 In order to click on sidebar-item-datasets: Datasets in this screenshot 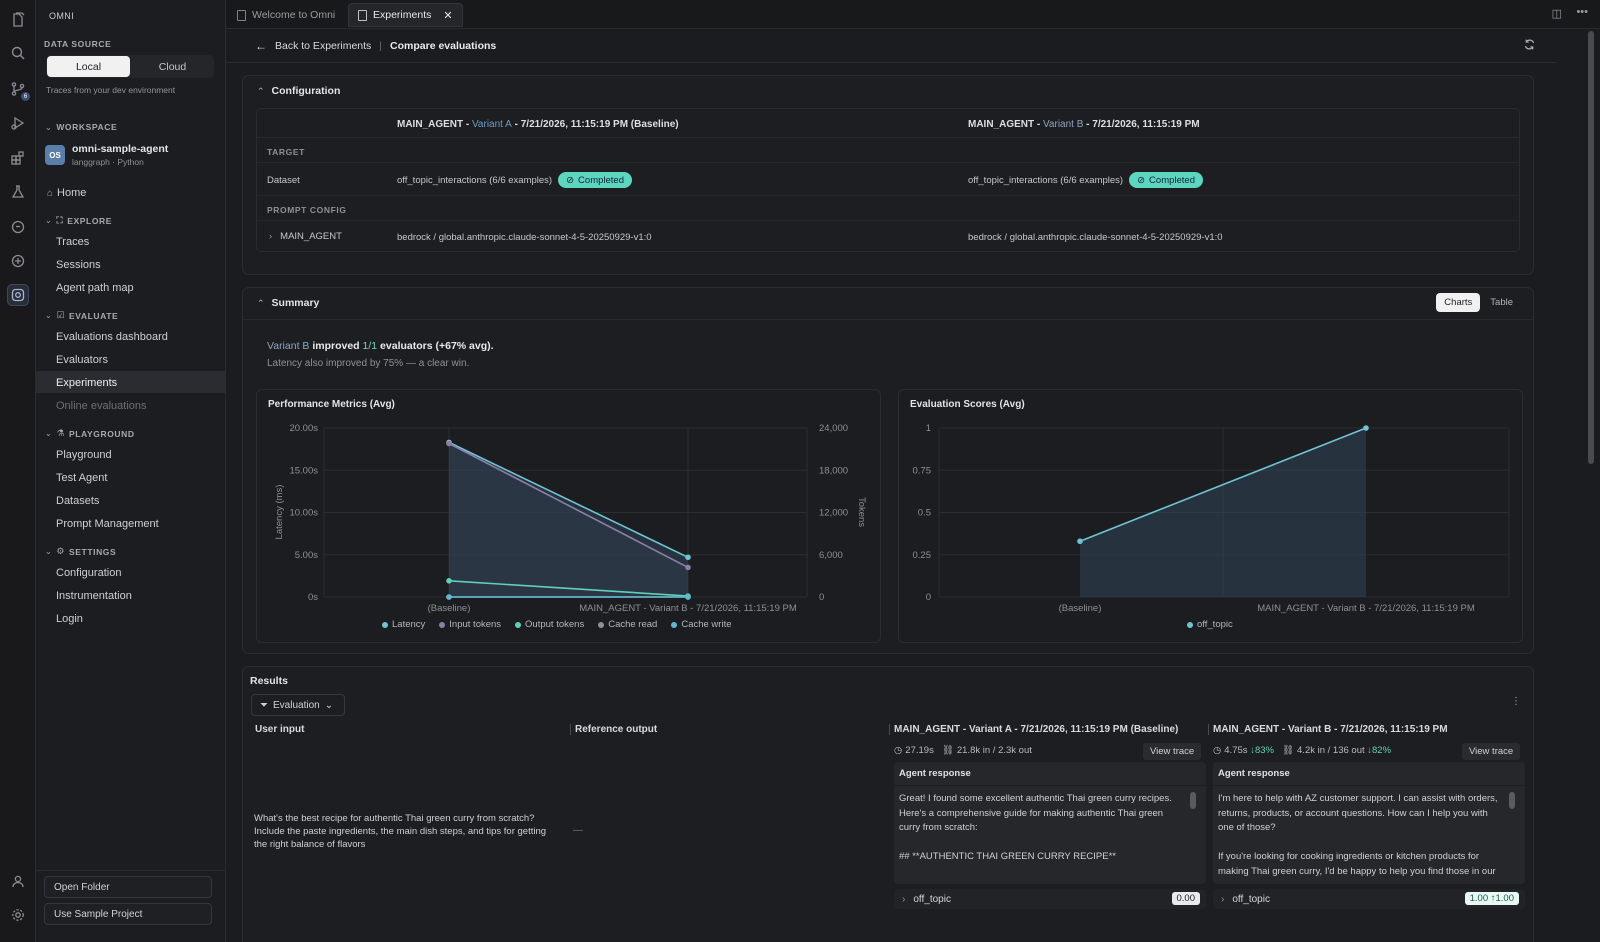, I will do `click(78, 501)`.